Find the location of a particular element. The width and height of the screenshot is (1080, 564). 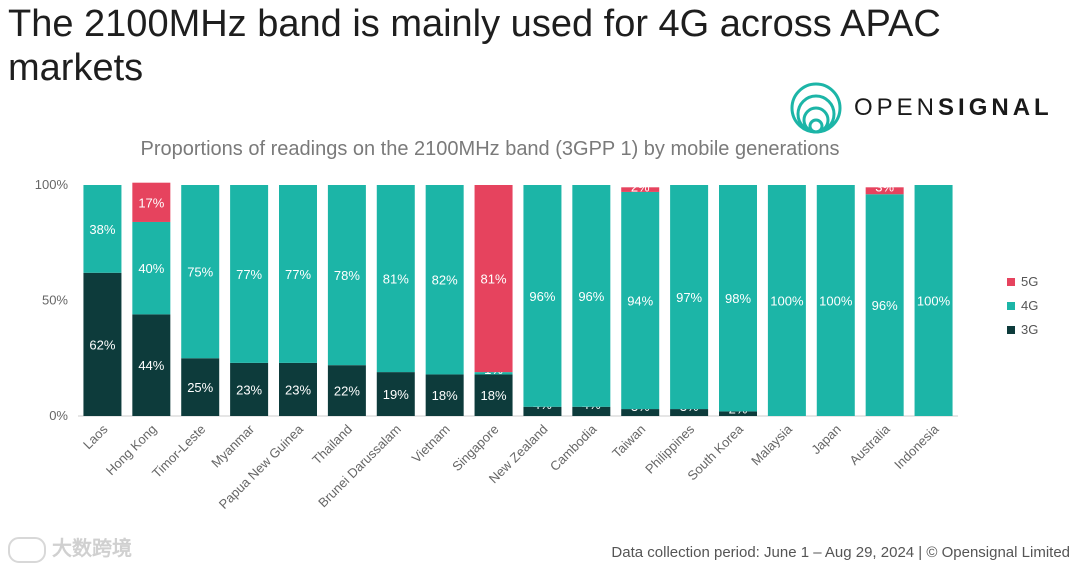

opensignal-logo-icon is located at coordinates (816, 108).